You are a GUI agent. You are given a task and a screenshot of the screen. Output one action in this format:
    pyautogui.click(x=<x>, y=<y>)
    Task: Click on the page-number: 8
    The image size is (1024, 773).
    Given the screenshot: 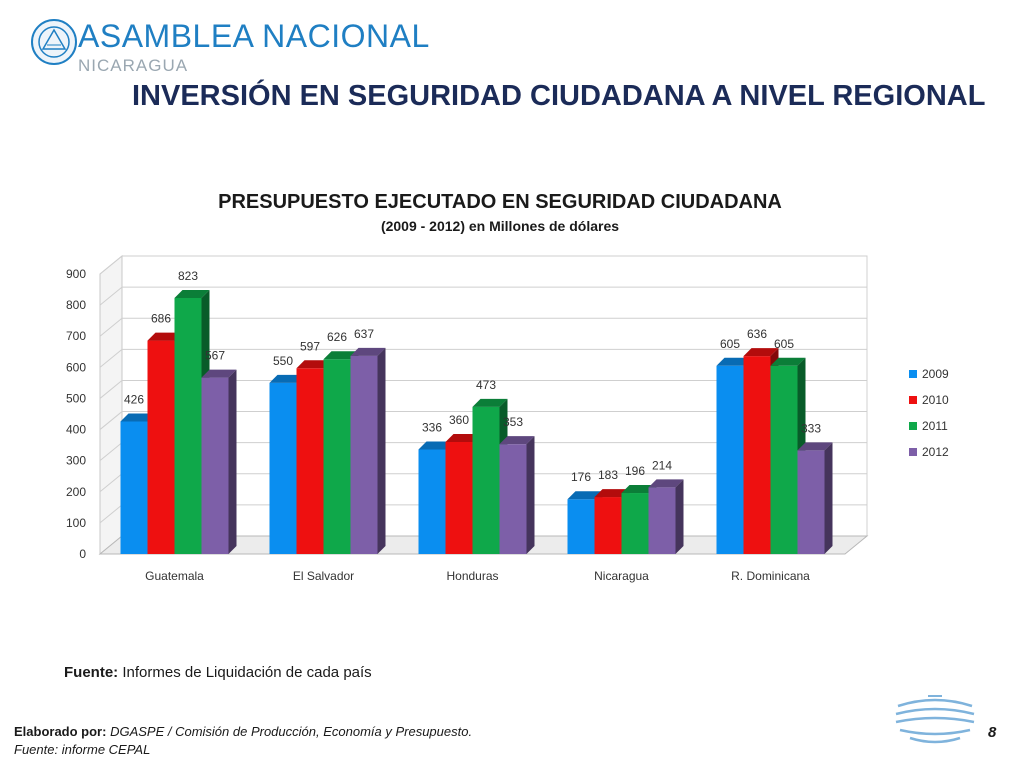 What is the action you would take?
    pyautogui.click(x=992, y=732)
    